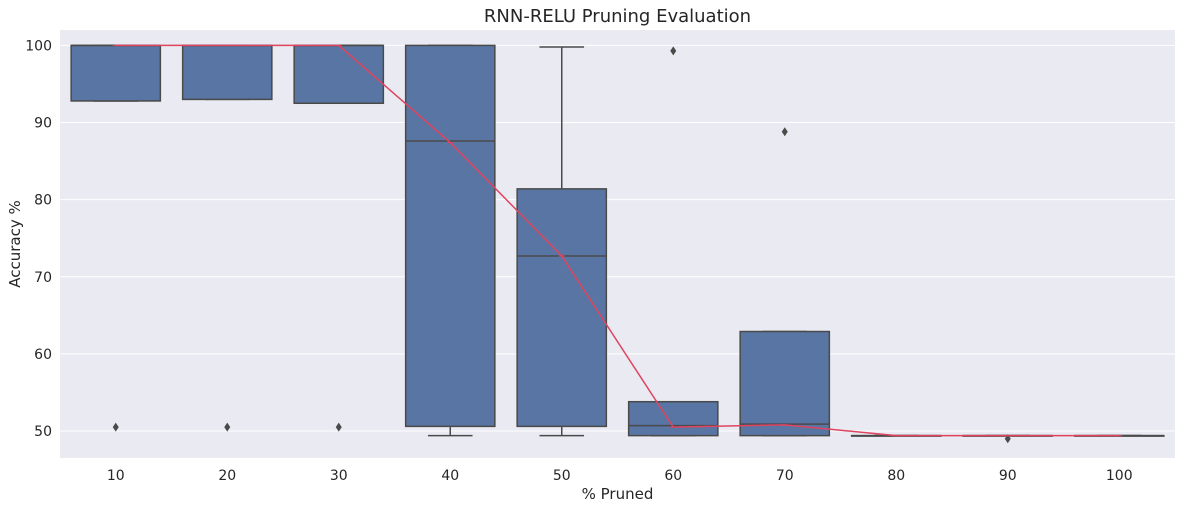 This screenshot has height=508, width=1181. I want to click on x-tick-label: 50, so click(562, 476).